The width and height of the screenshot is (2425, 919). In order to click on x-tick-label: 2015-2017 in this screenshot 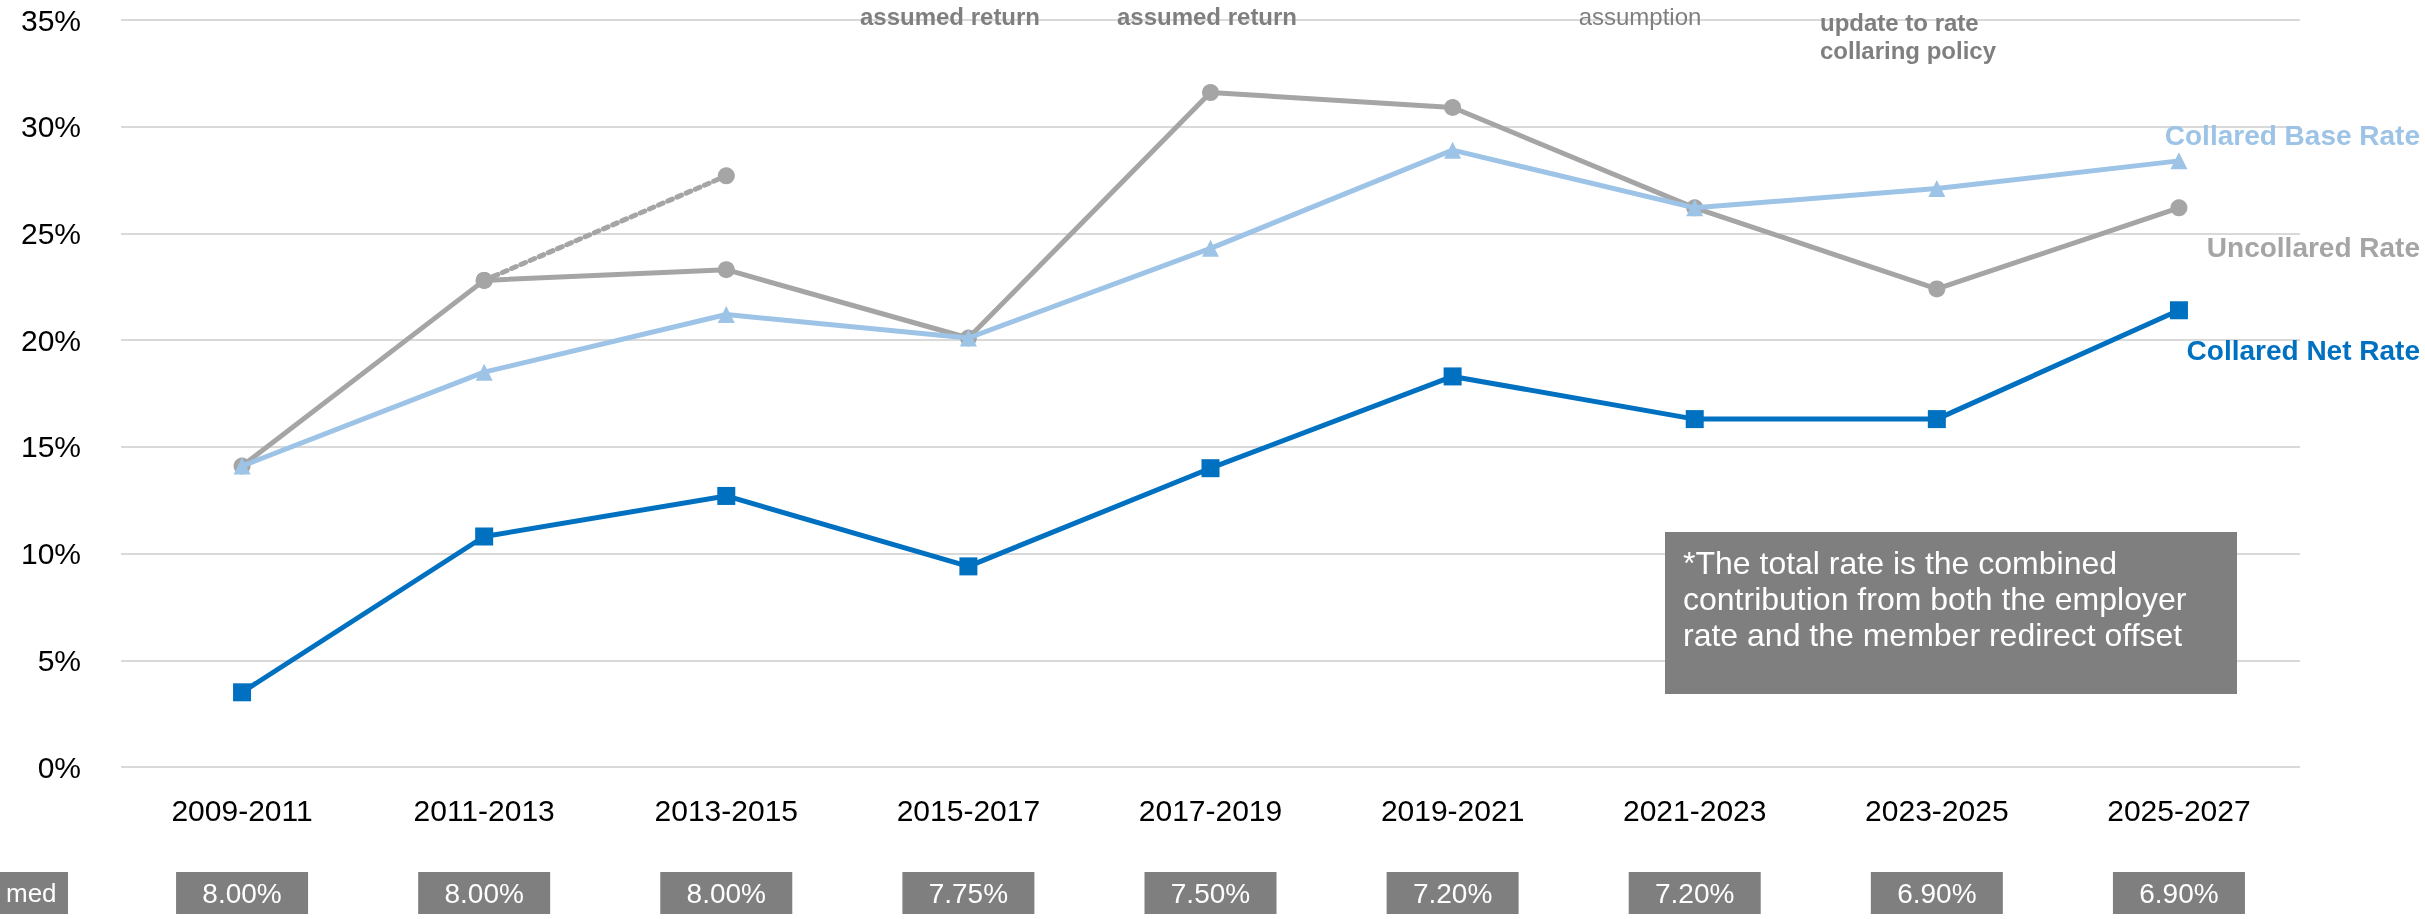, I will do `click(968, 810)`.